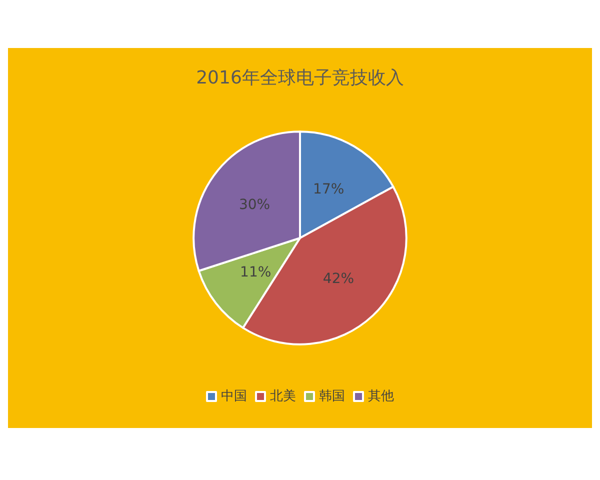 The width and height of the screenshot is (600, 480). Describe the element at coordinates (338, 278) in the screenshot. I see `data-label: 42%` at that location.